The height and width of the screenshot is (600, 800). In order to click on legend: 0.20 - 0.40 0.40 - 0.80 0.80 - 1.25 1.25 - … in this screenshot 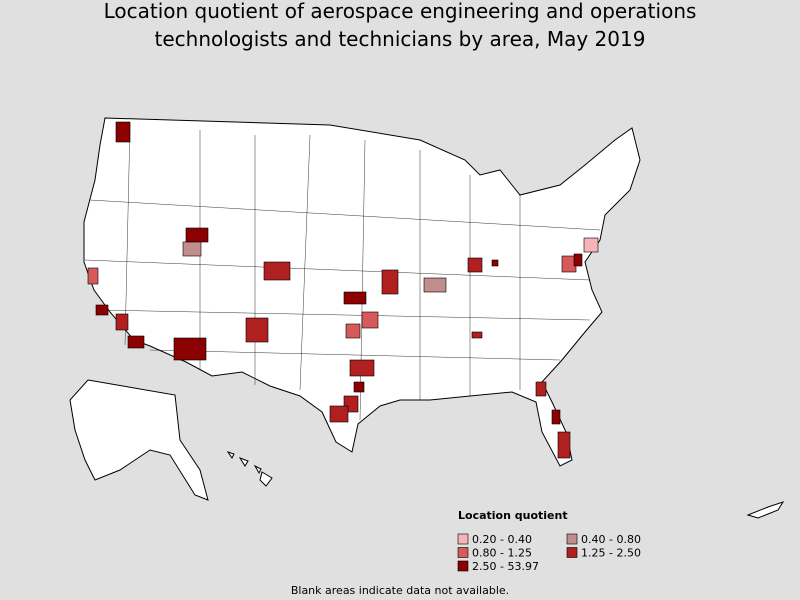, I will do `click(549, 553)`.